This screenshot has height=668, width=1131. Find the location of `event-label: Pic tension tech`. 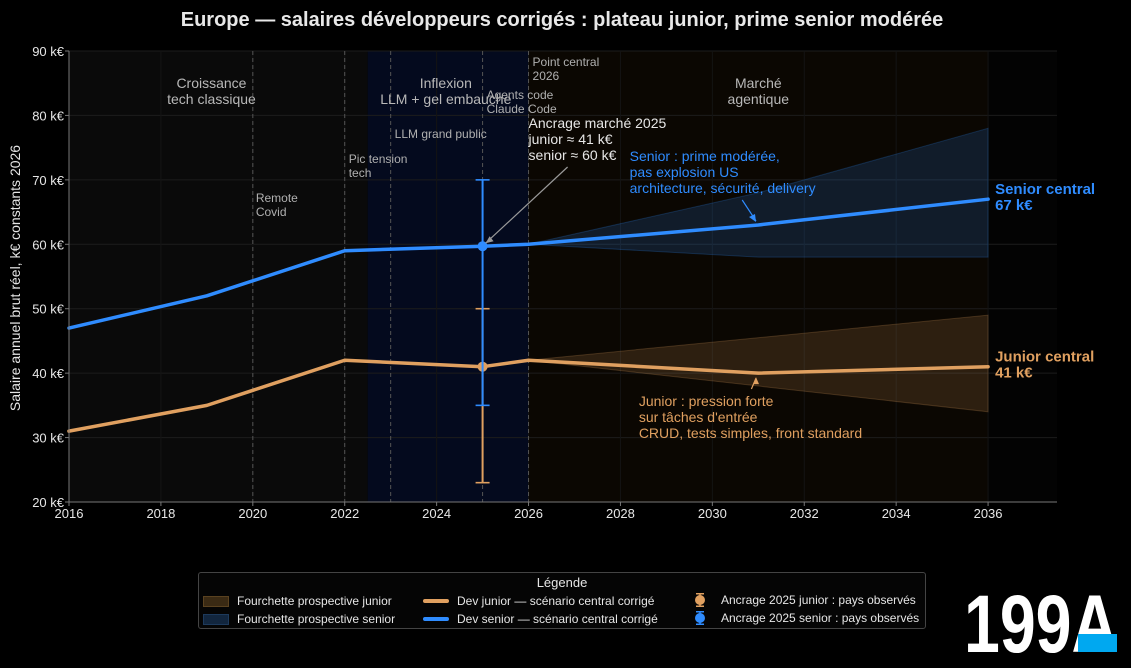

event-label: Pic tension tech is located at coordinates (378, 166).